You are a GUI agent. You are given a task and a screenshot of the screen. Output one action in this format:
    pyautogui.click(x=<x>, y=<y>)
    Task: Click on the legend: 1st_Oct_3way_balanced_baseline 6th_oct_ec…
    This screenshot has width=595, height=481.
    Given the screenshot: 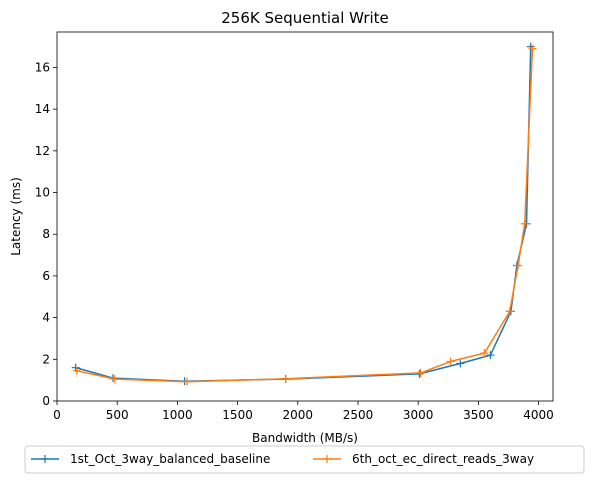 What is the action you would take?
    pyautogui.click(x=304, y=459)
    